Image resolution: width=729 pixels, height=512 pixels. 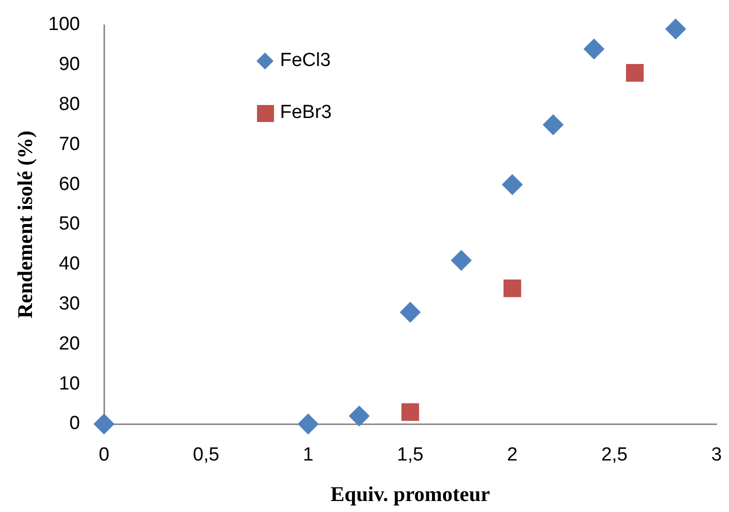 What do you see at coordinates (69, 383) in the screenshot?
I see `y-tick-label: 10` at bounding box center [69, 383].